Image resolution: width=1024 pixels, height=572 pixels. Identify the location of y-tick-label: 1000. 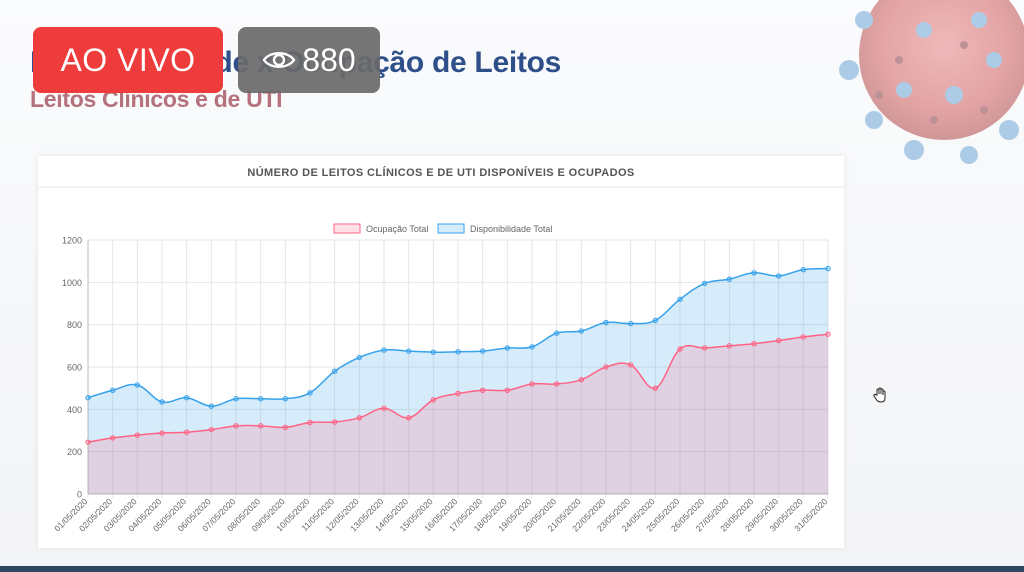
(72, 283).